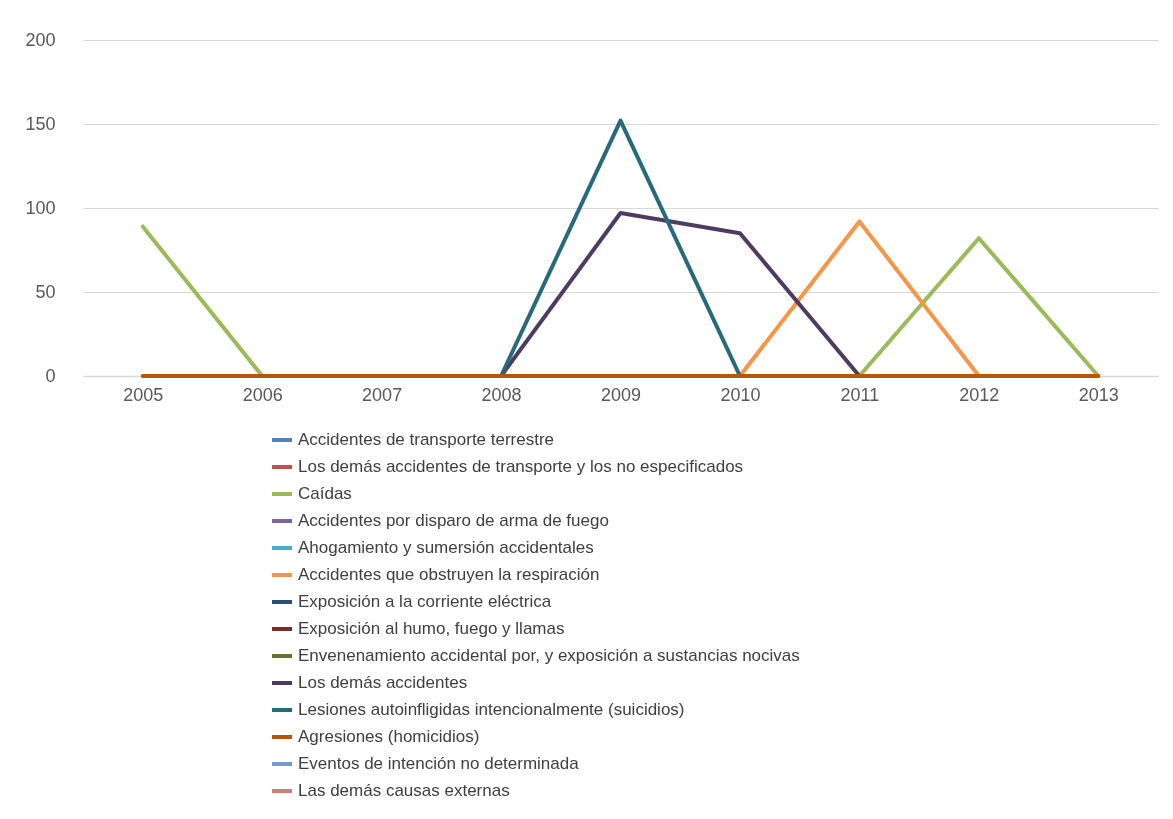  Describe the element at coordinates (425, 601) in the screenshot. I see `legend-label: Exposición a la corriente eléctrica` at that location.